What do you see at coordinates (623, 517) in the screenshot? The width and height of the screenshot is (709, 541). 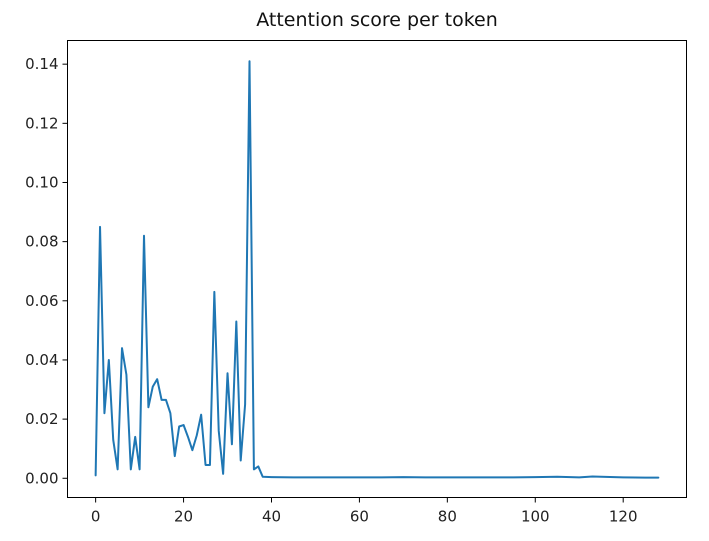 I see `x-tick-label: 120` at bounding box center [623, 517].